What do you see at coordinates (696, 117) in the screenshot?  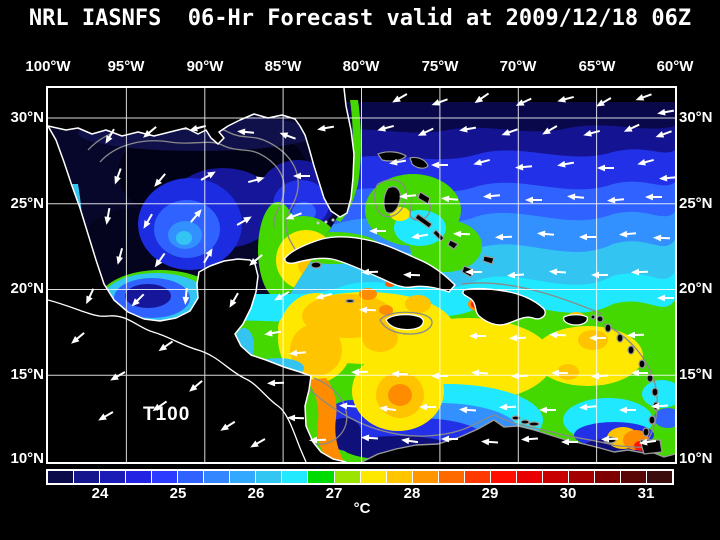 I see `lat-tick-right: 30°N` at bounding box center [696, 117].